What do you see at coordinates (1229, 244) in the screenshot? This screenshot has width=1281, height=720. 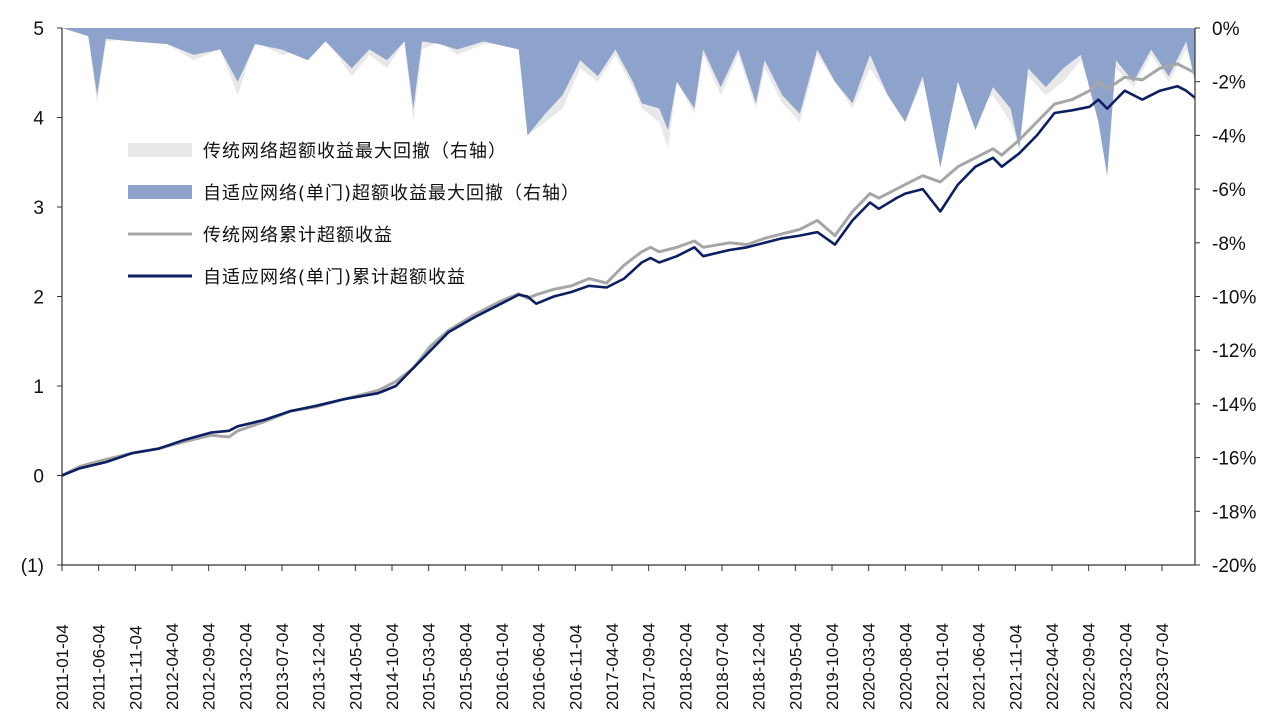 I see `right-tick-label: -8%` at bounding box center [1229, 244].